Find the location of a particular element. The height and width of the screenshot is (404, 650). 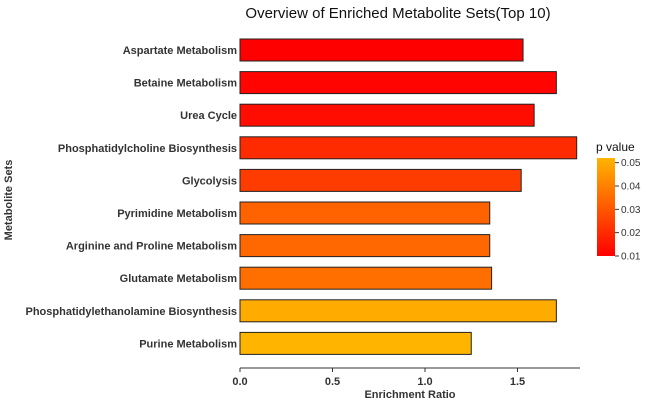

category-label: Glutamate Metabolism is located at coordinates (179, 279).